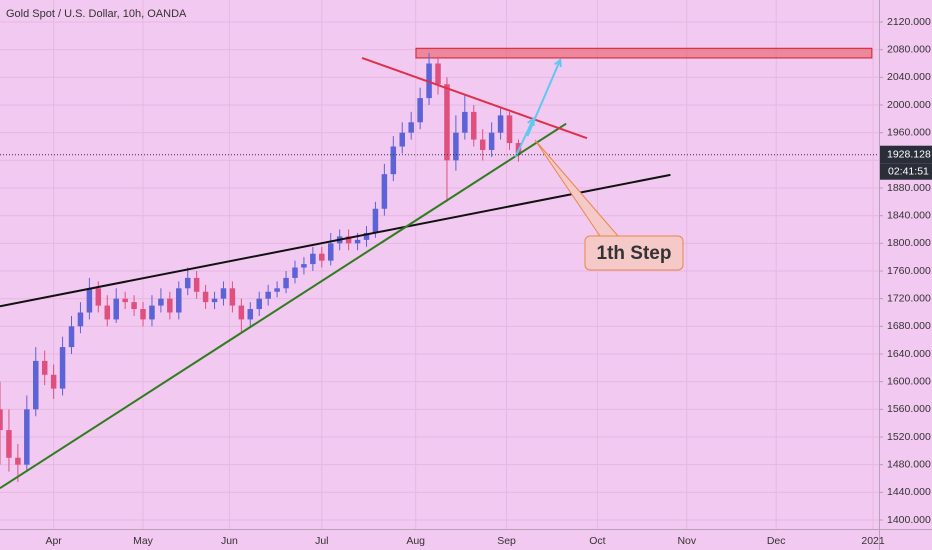 This screenshot has width=932, height=550. What do you see at coordinates (558, 63) in the screenshot?
I see `arrow-head` at bounding box center [558, 63].